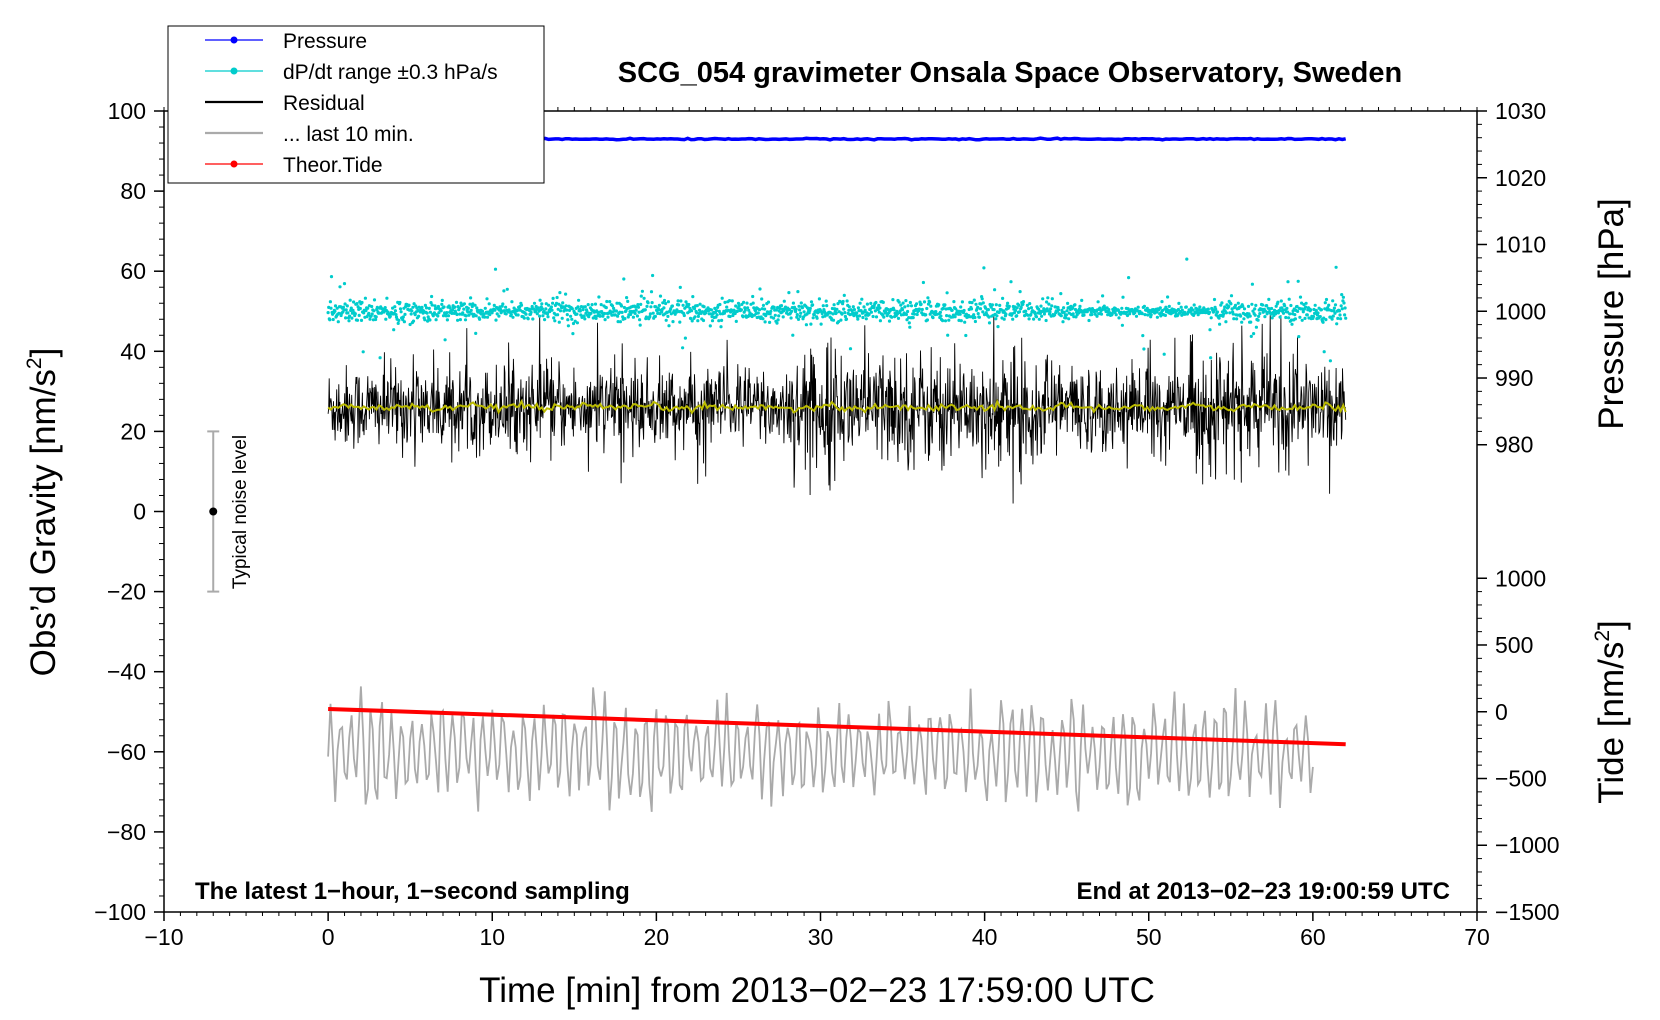 The width and height of the screenshot is (1660, 1020). What do you see at coordinates (1514, 378) in the screenshot?
I see `pressure-tick-label: 990` at bounding box center [1514, 378].